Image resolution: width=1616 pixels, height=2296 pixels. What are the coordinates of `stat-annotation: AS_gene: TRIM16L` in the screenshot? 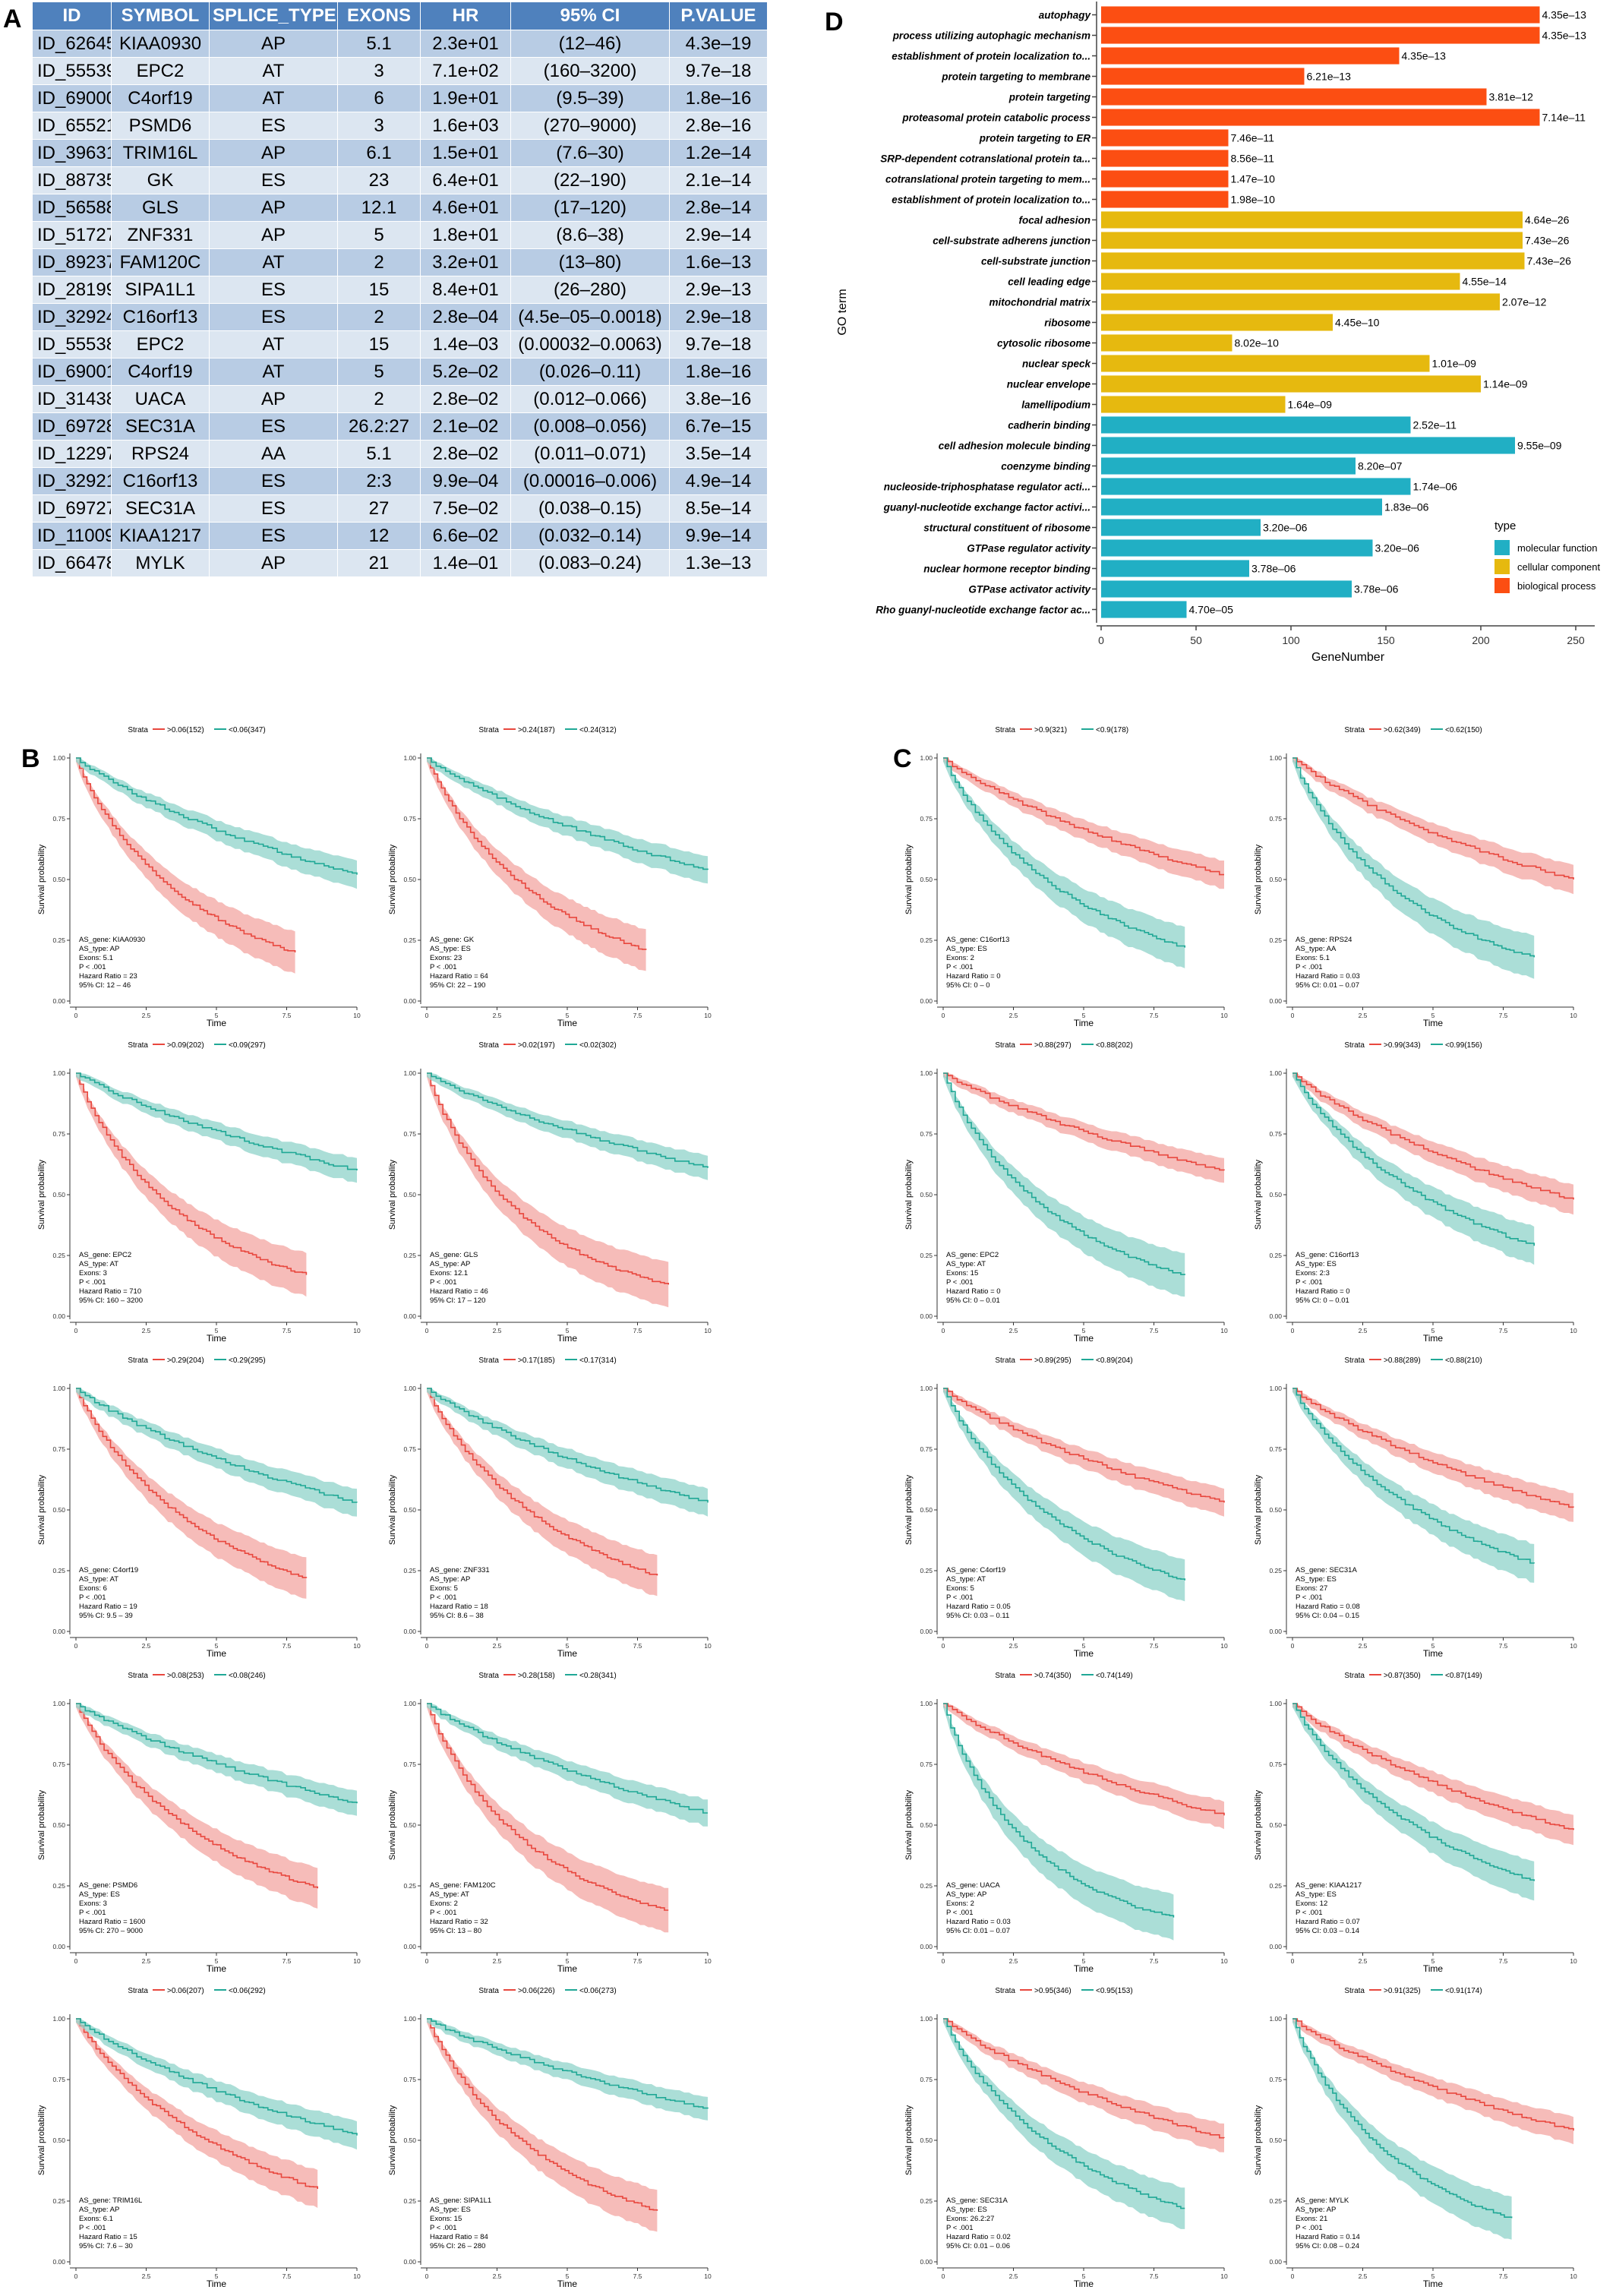 It's located at (111, 2201).